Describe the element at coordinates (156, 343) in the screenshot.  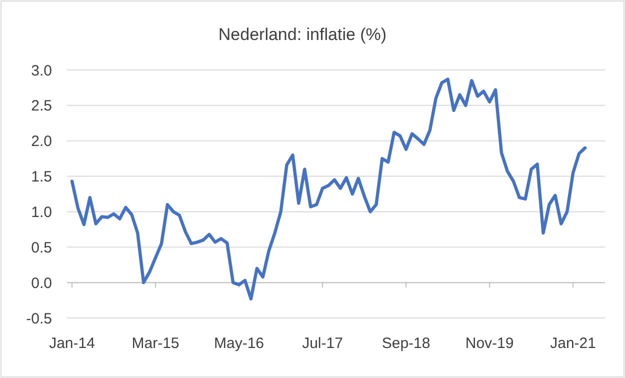
I see `x-tick-label: Mar-15` at that location.